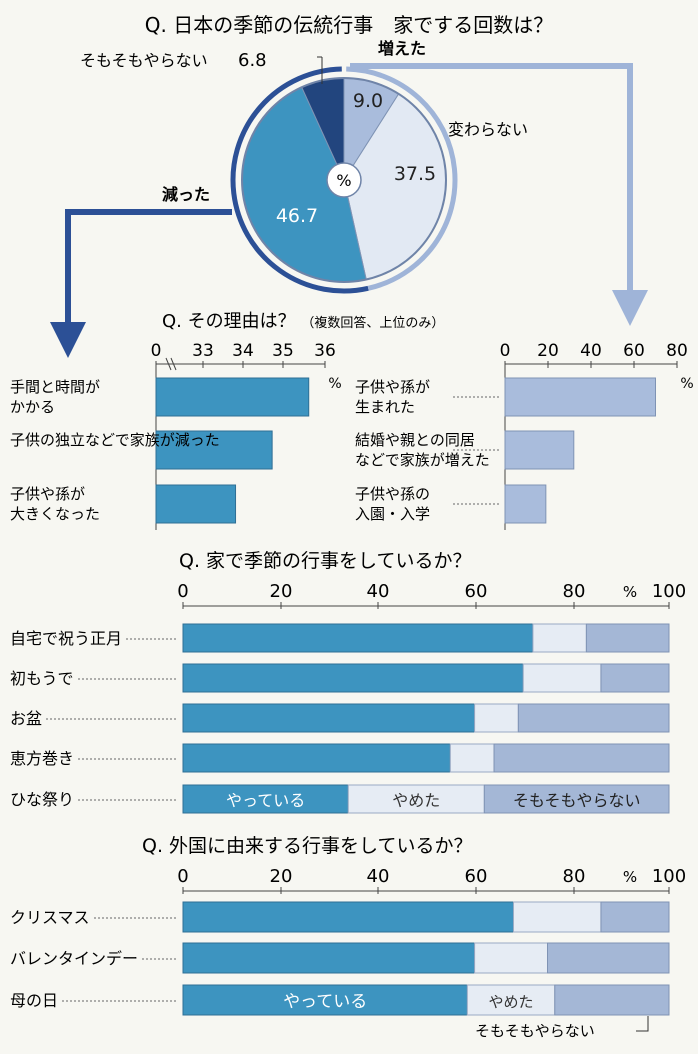 This screenshot has width=698, height=1054. Describe the element at coordinates (378, 591) in the screenshot. I see `stack-tick-label: 40` at that location.